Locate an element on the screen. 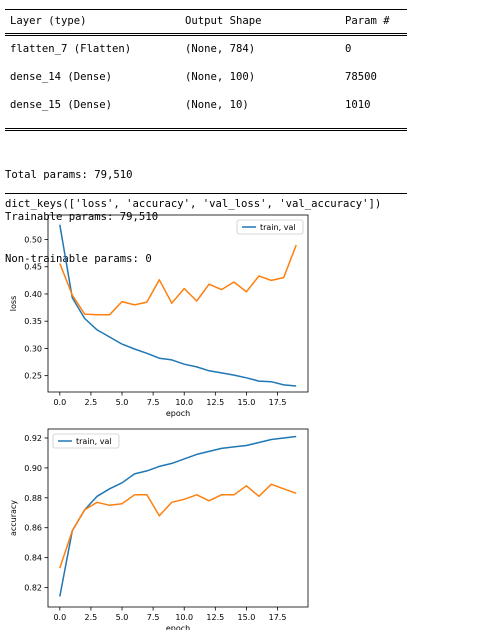 The image size is (500, 636). y-tick-label: 0.90 is located at coordinates (33, 468).